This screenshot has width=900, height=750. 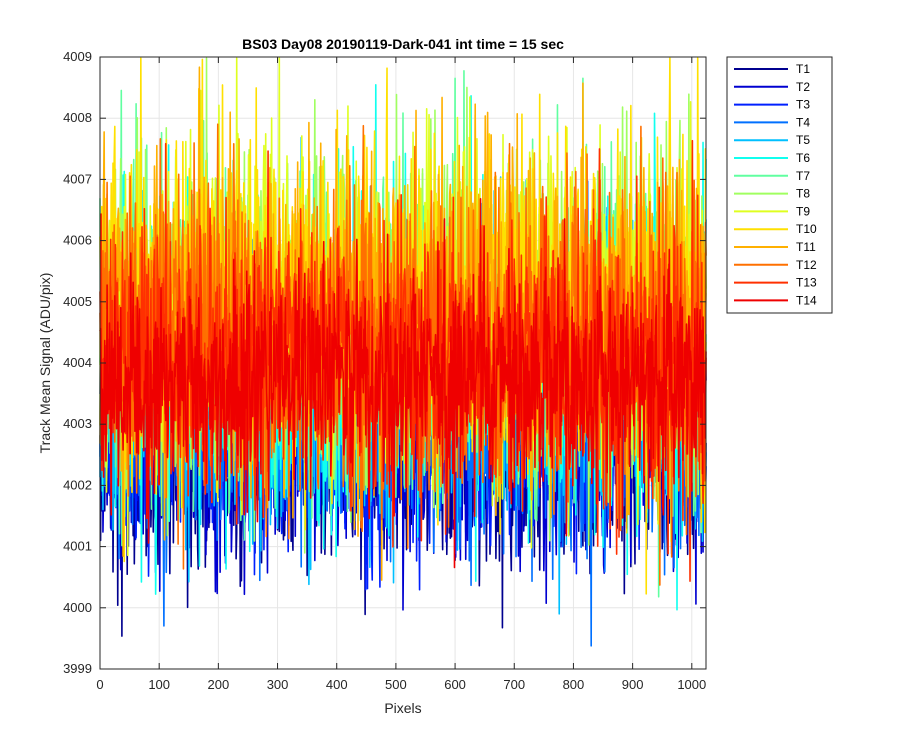 I want to click on y-tick-label: 4000, so click(x=77, y=607).